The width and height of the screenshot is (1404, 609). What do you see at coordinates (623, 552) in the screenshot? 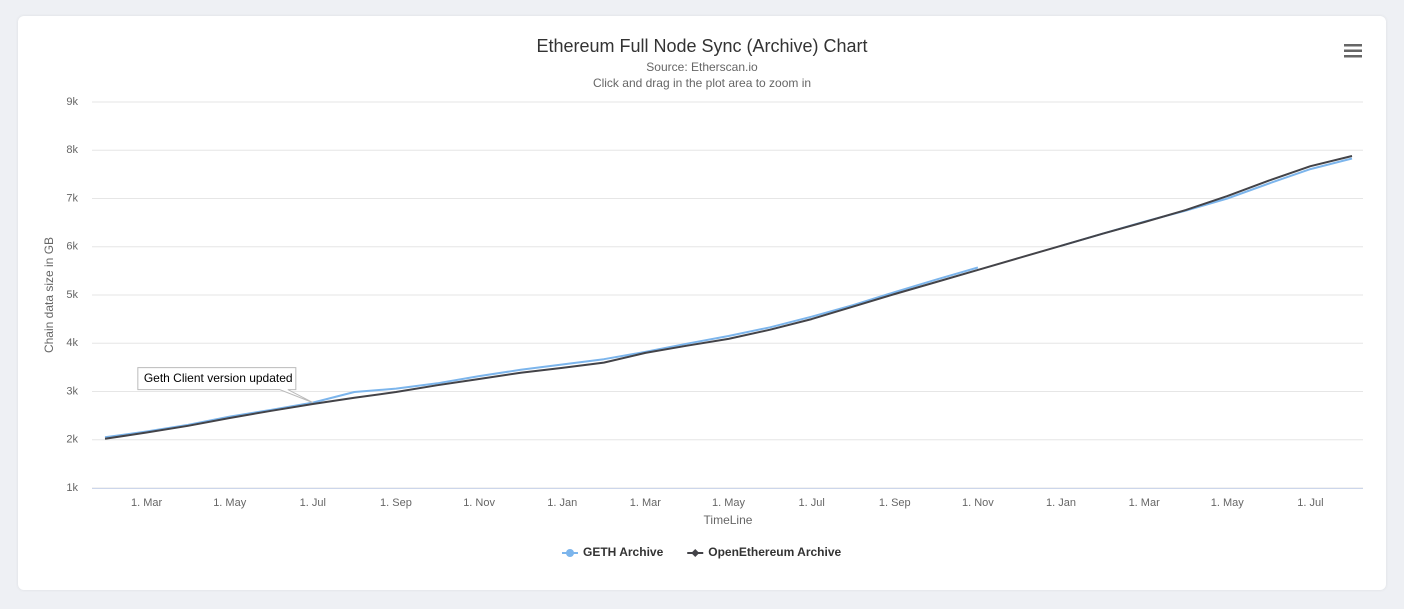
I see `legend-label: GETH Archive` at bounding box center [623, 552].